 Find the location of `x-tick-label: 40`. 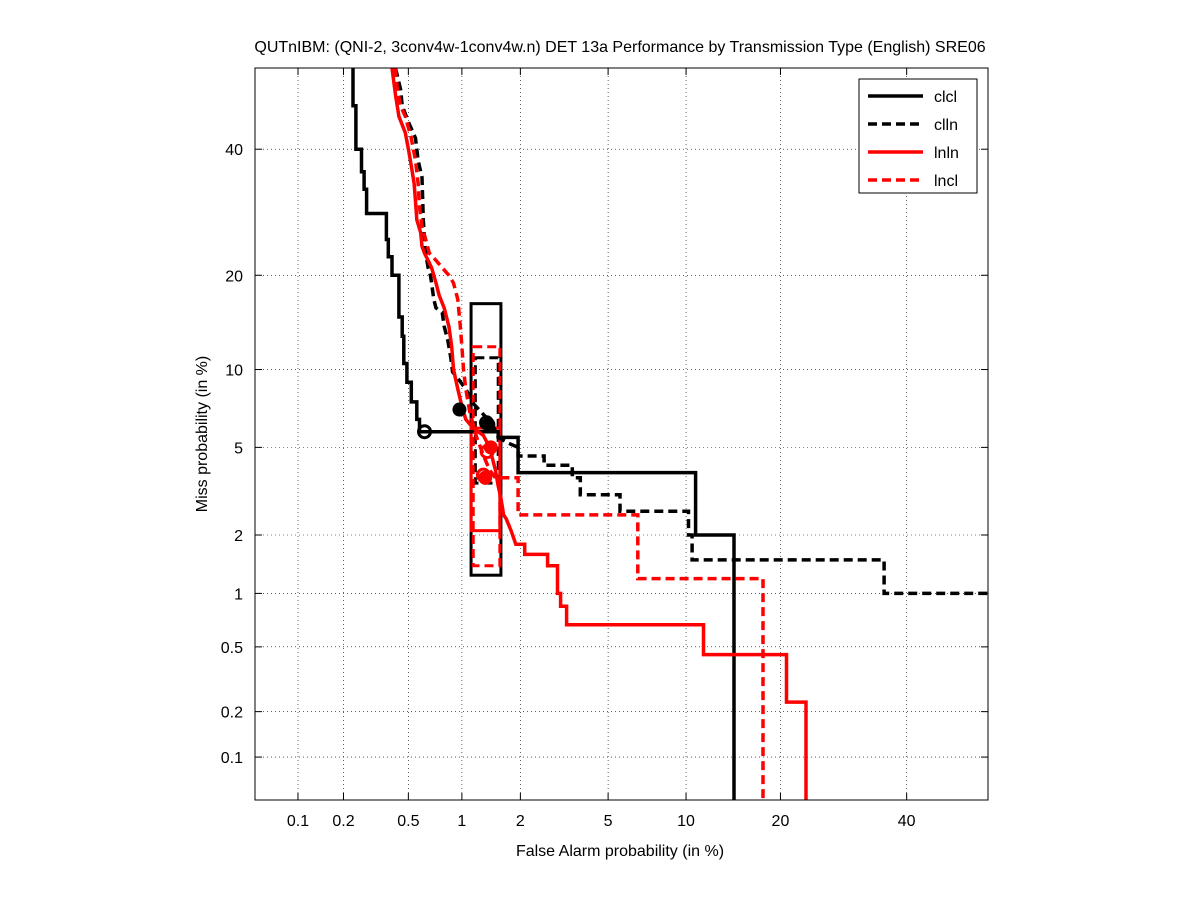

x-tick-label: 40 is located at coordinates (907, 821).